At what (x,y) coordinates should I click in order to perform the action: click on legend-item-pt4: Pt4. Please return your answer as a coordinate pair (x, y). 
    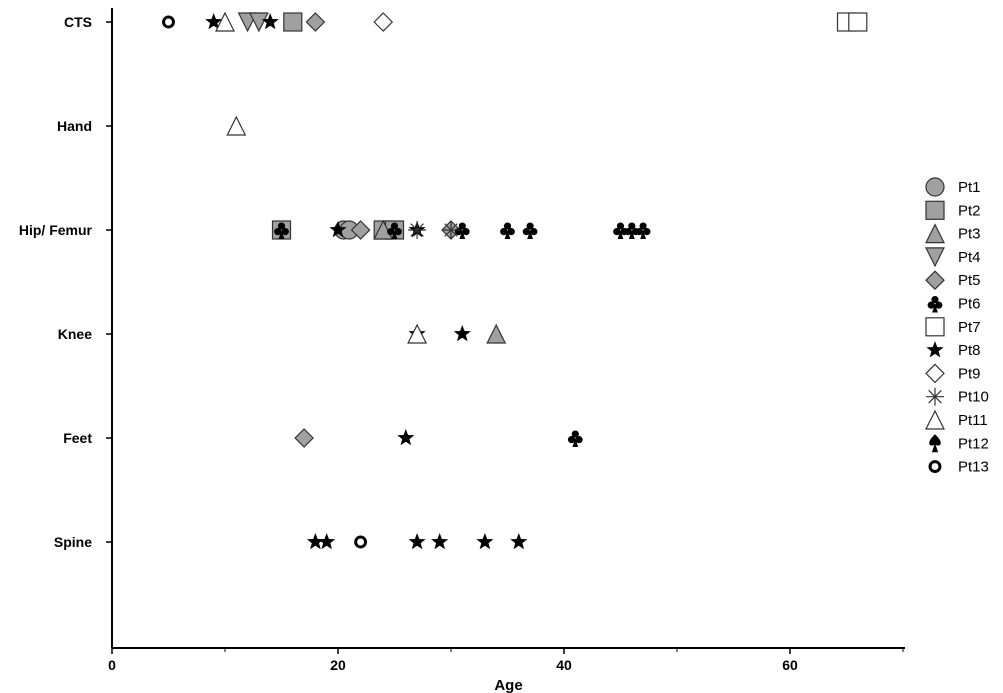
    Looking at the image, I should click on (953, 257).